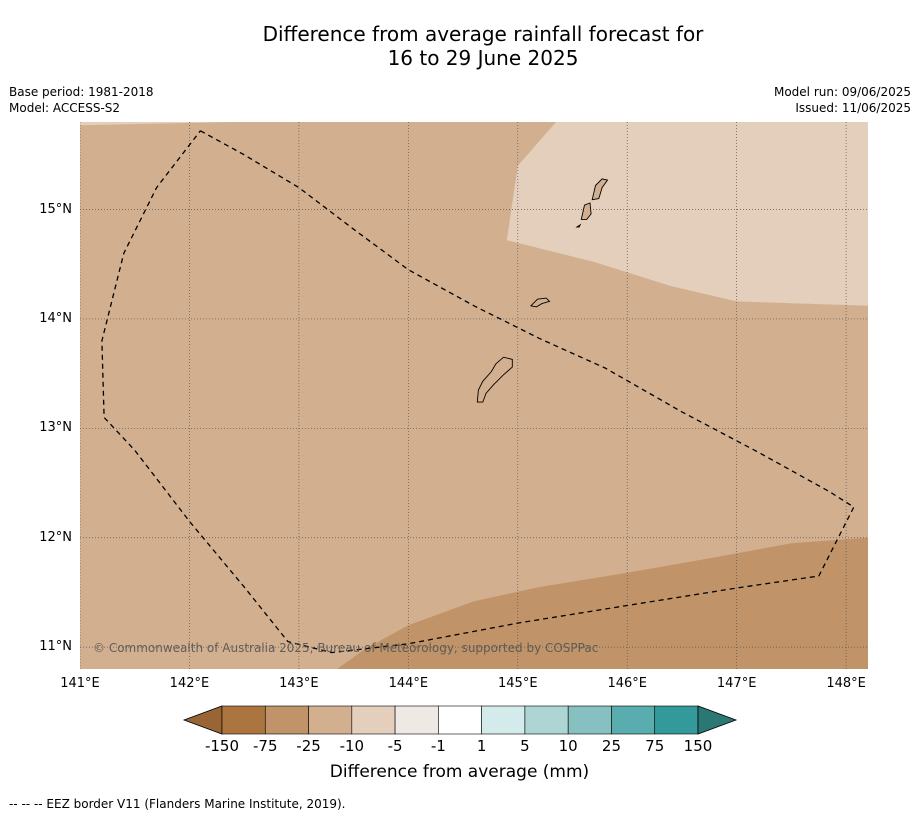  What do you see at coordinates (55, 428) in the screenshot?
I see `lat-label-13: 13°N` at bounding box center [55, 428].